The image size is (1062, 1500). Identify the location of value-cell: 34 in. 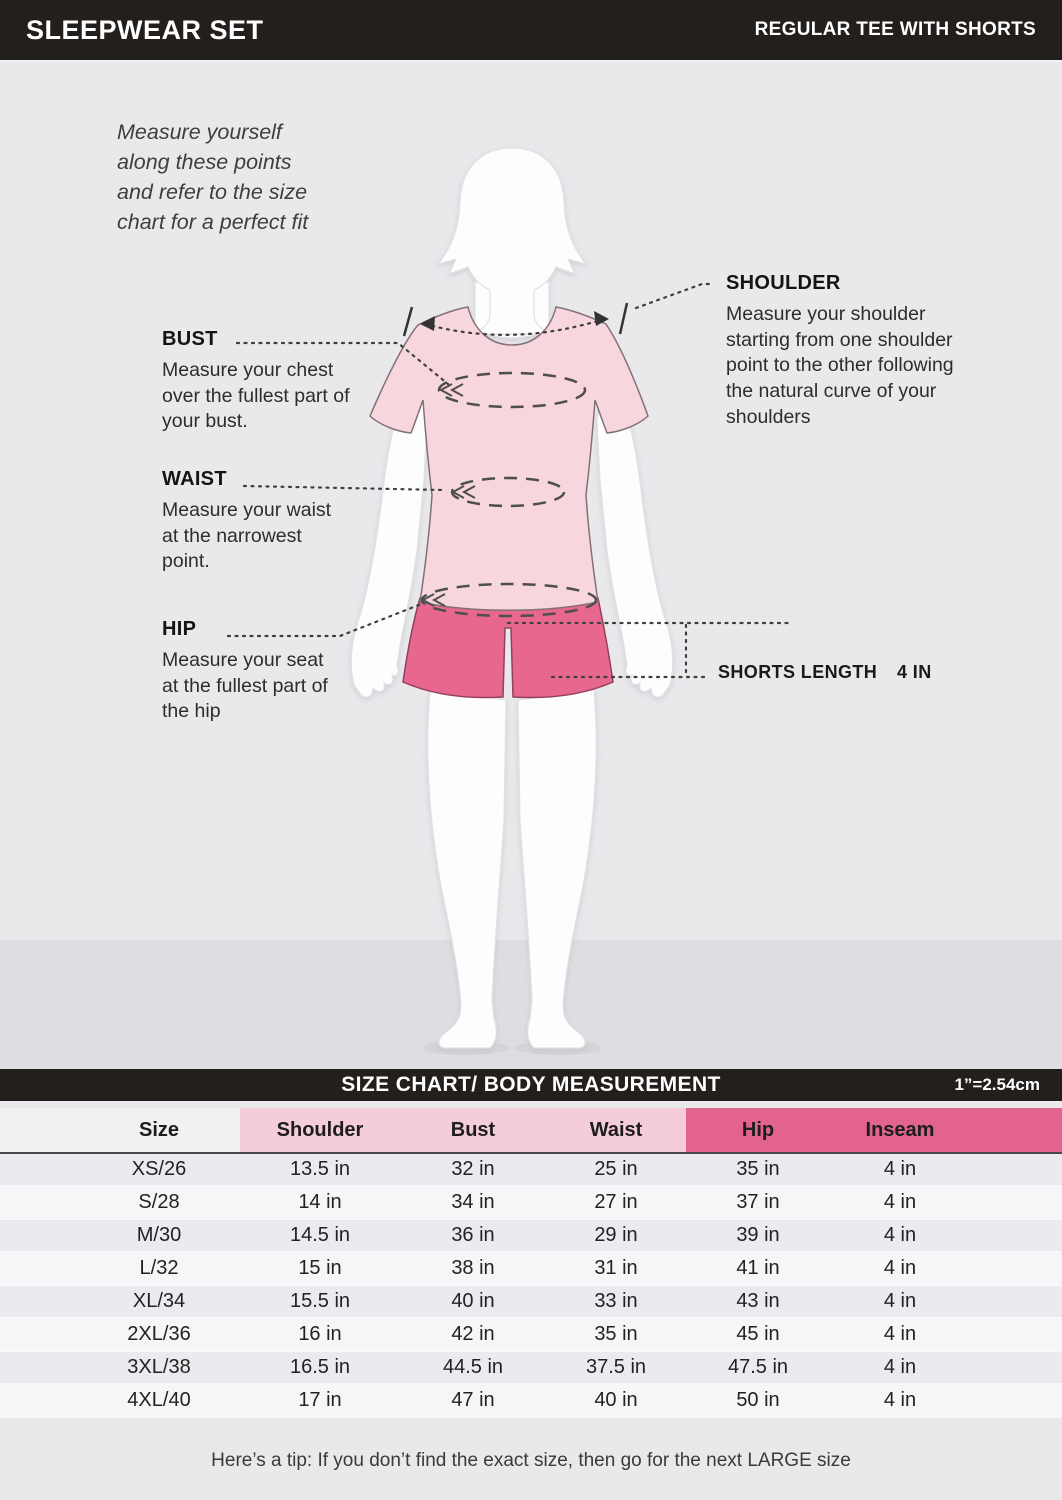
(473, 1202).